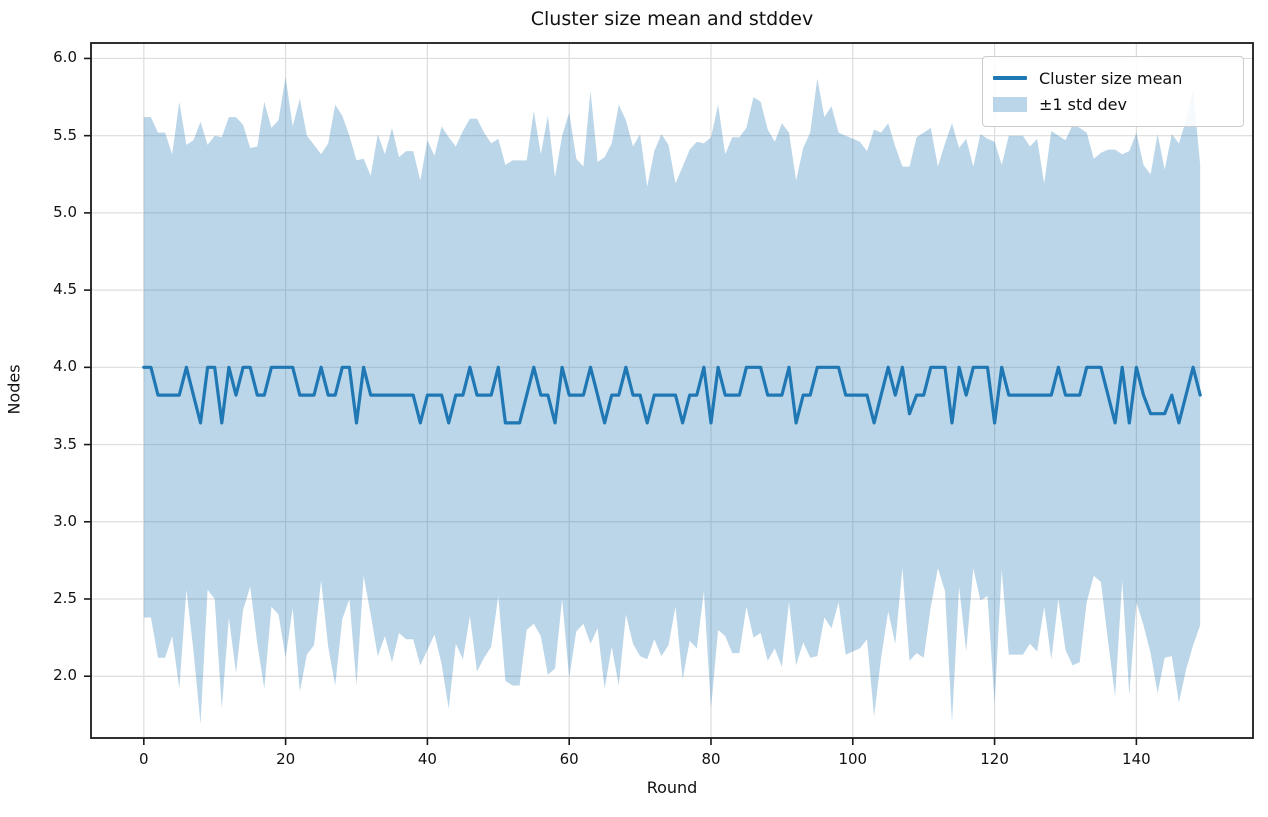  I want to click on legend-label-stddev: ±1 std dev, so click(1083, 104).